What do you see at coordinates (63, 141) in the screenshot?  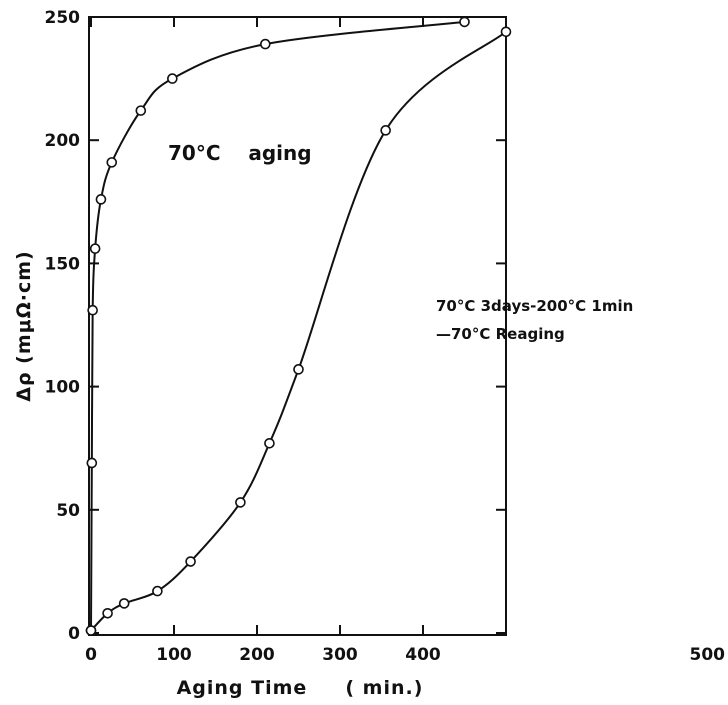 I see `y-tick-label: 200` at bounding box center [63, 141].